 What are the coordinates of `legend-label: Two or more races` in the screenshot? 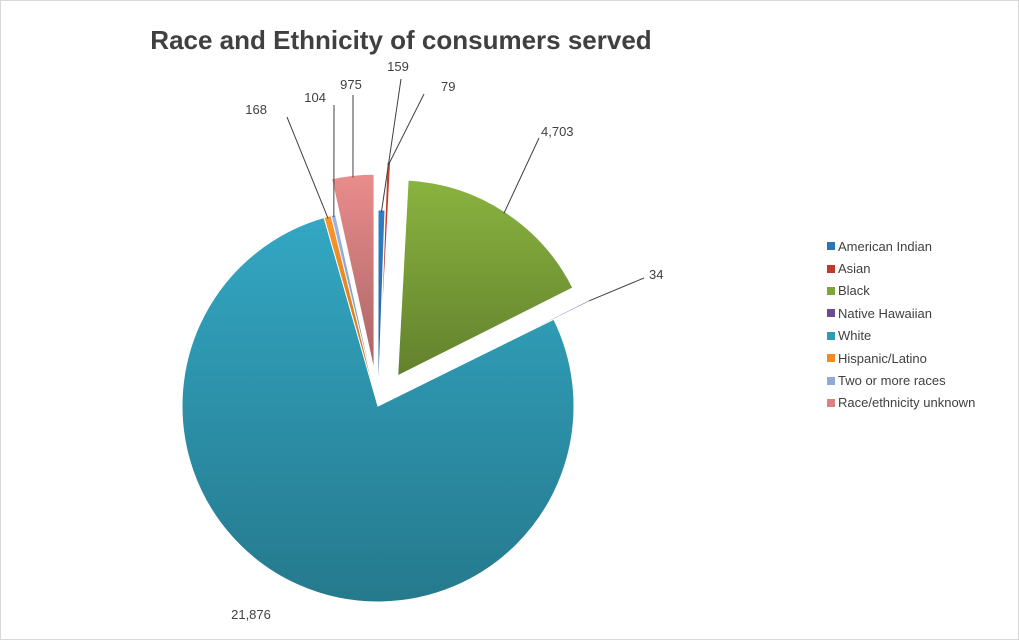 It's located at (892, 381).